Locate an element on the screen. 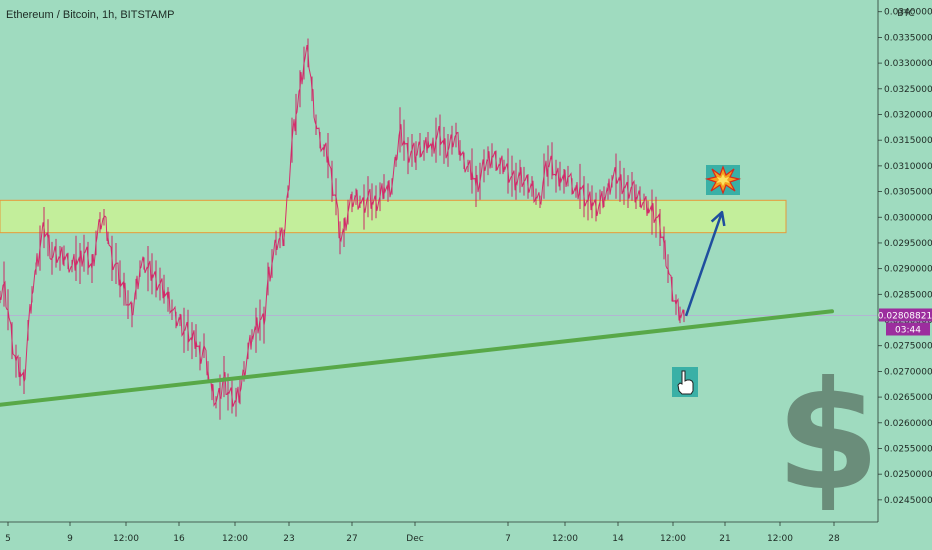 The width and height of the screenshot is (932, 550). x-tick-label: 27 is located at coordinates (351, 539).